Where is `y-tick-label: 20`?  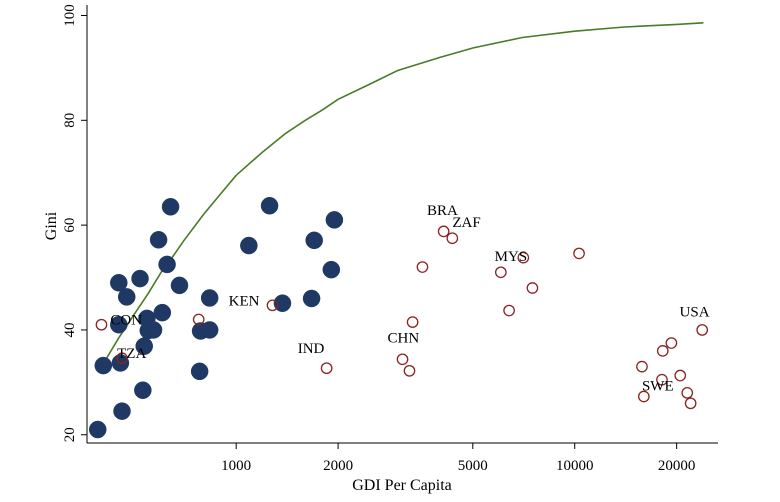 y-tick-label: 20 is located at coordinates (70, 434).